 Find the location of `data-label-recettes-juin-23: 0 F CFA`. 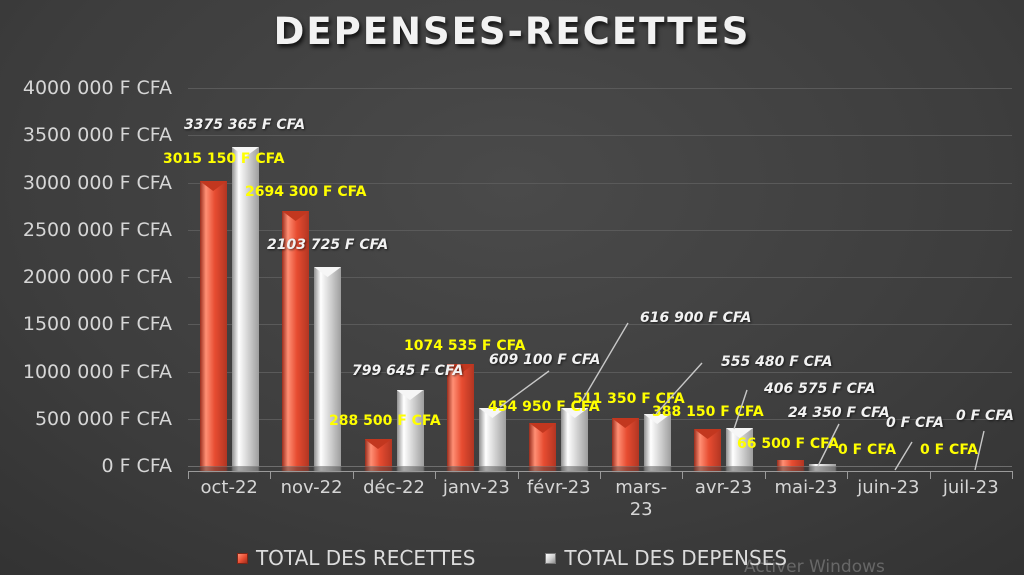

data-label-recettes-juin-23: 0 F CFA is located at coordinates (867, 450).